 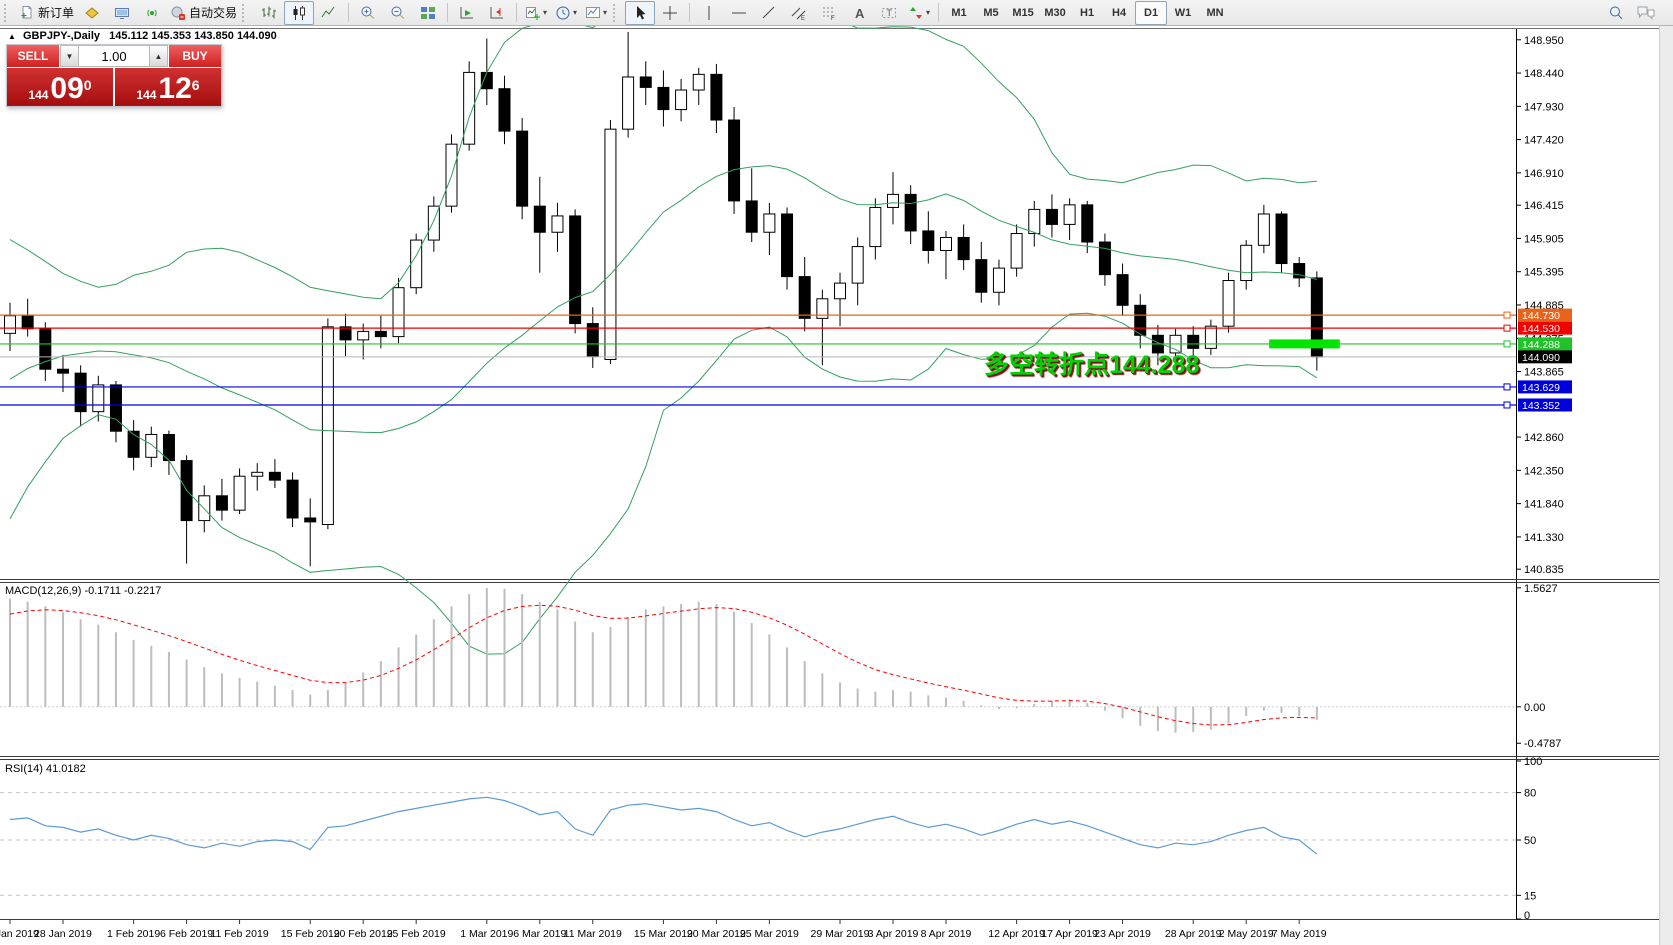 I want to click on volume-input, so click(x=114, y=56).